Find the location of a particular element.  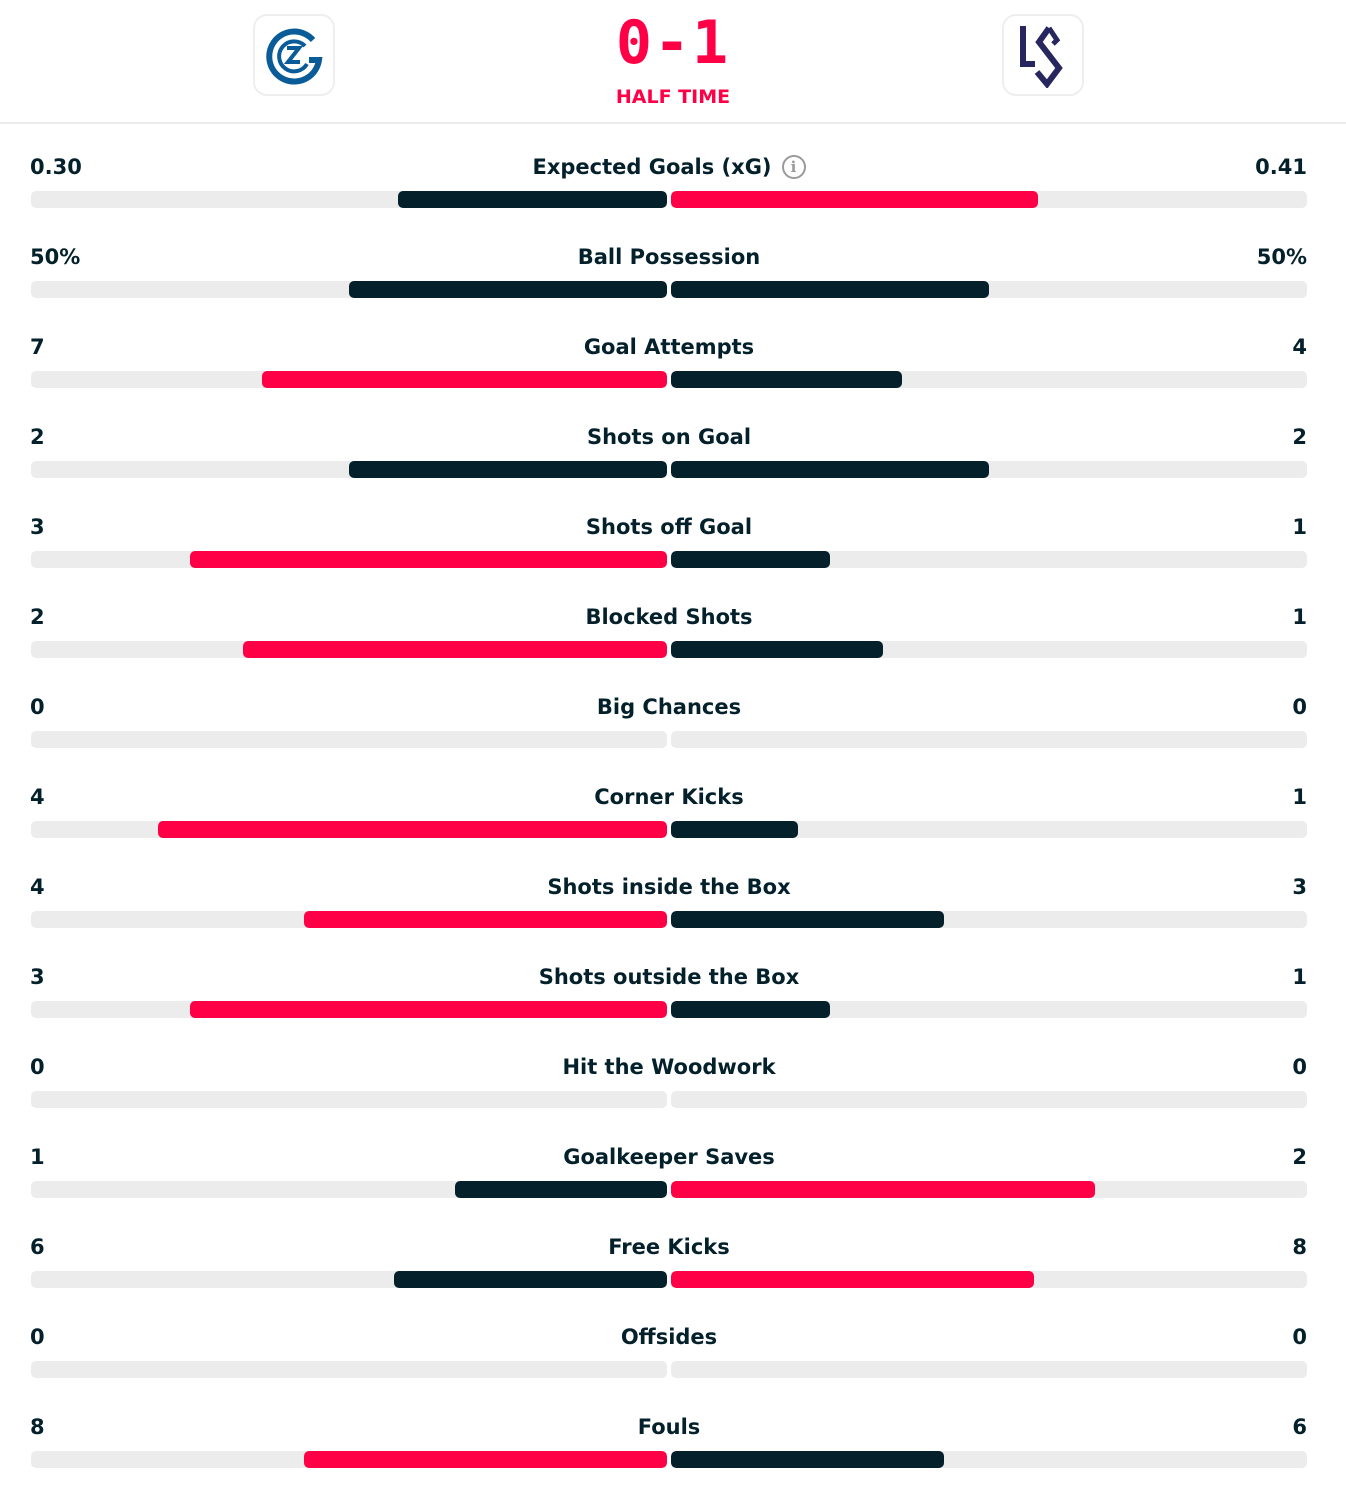

stat-row: 6 Free Kicks 8 is located at coordinates (673, 1249).